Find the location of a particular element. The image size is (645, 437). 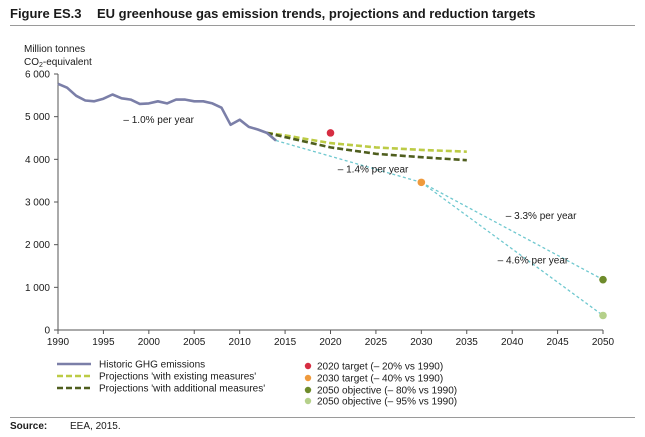

legend-label-target-4: 2050 objective (– 95% vs 1990) is located at coordinates (387, 402).